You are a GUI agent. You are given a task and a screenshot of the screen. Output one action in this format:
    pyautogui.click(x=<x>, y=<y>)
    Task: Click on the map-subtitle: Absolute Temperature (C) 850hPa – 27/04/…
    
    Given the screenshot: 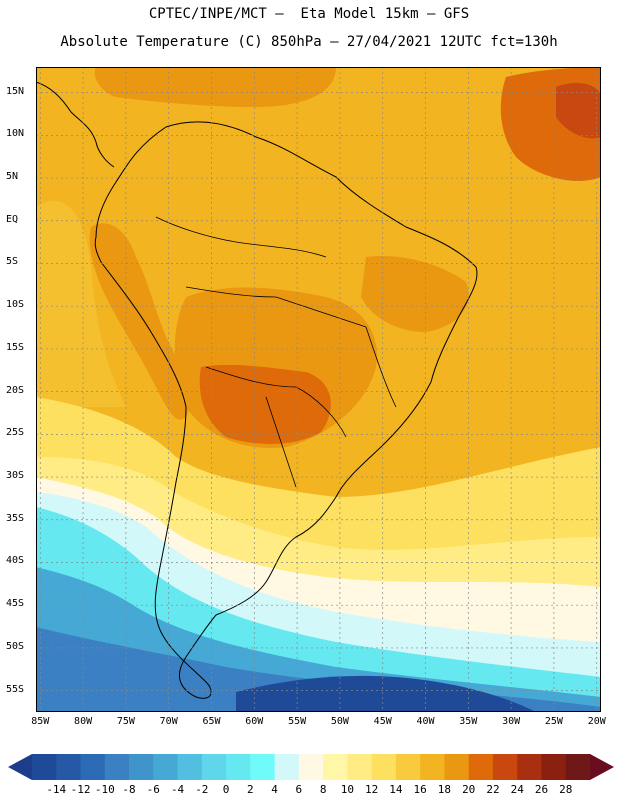 What is the action you would take?
    pyautogui.click(x=309, y=42)
    